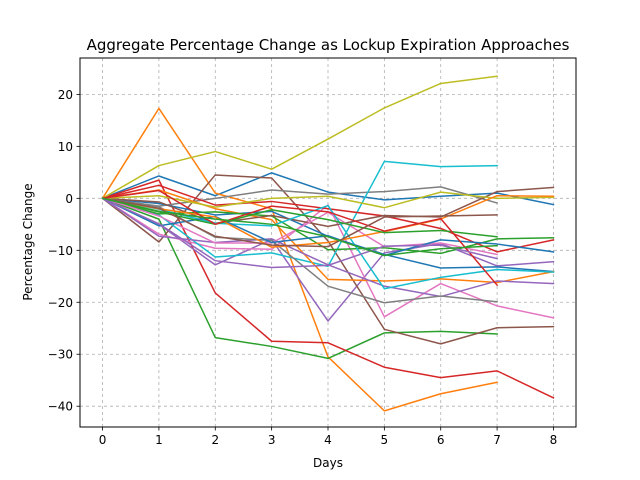  I want to click on y-tick-label: −30, so click(60, 355).